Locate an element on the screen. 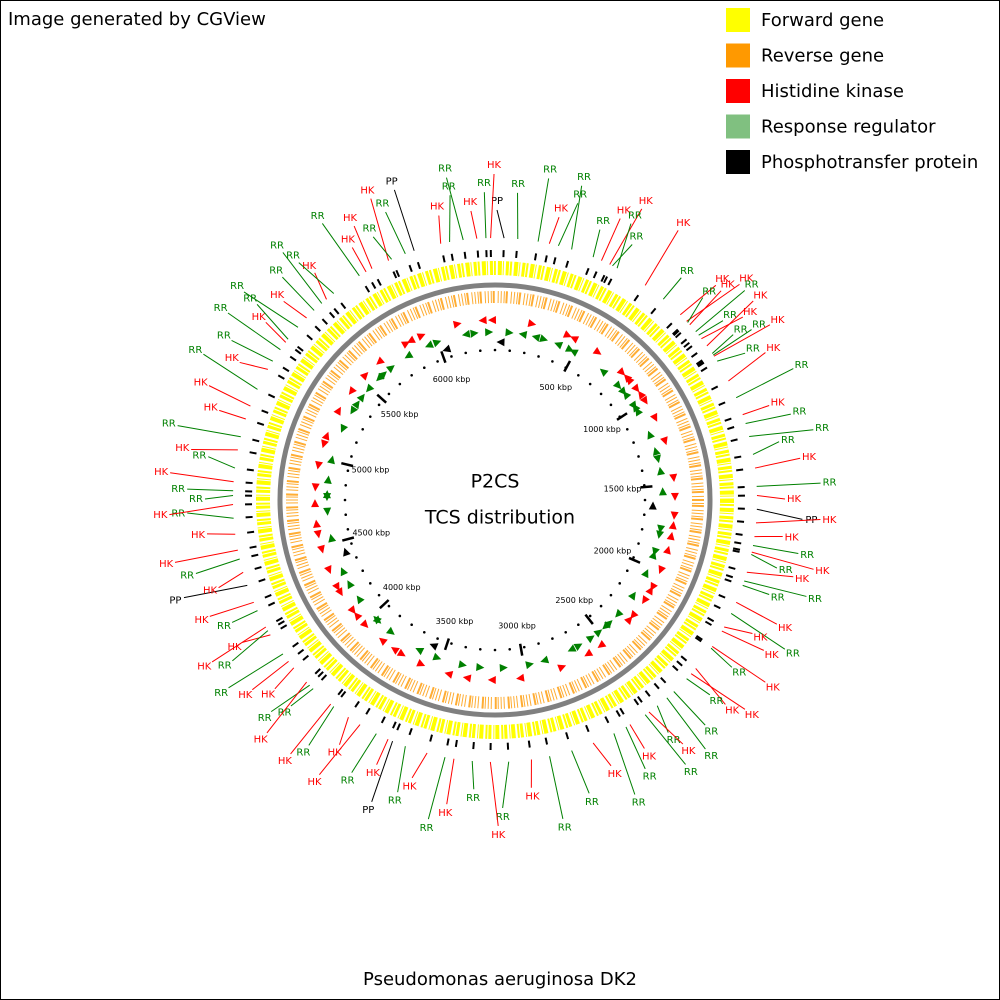 Image resolution: width=1000 pixels, height=1000 pixels. tick-label: 3000 kbp is located at coordinates (517, 626).